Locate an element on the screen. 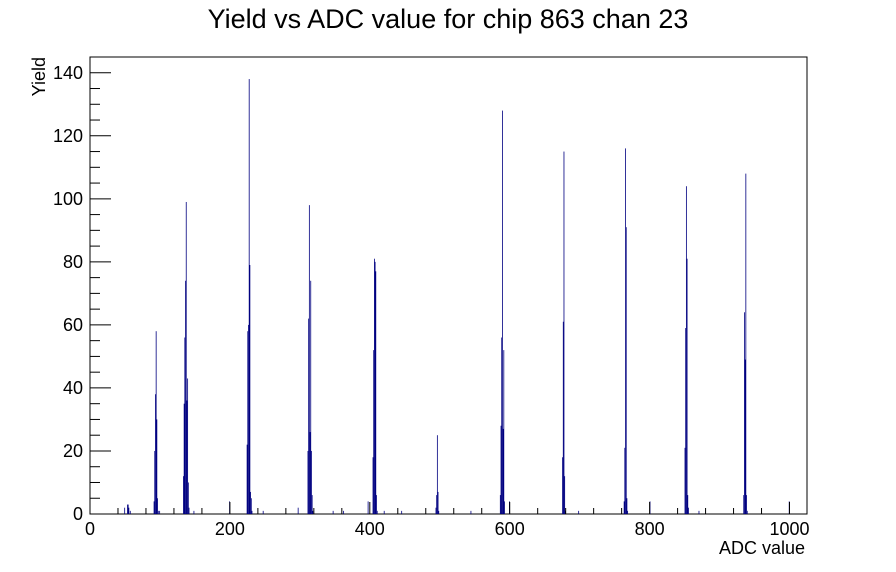 The width and height of the screenshot is (896, 572). chart-title: Yield vs ADC value for chip 863 chan 23 is located at coordinates (448, 19).